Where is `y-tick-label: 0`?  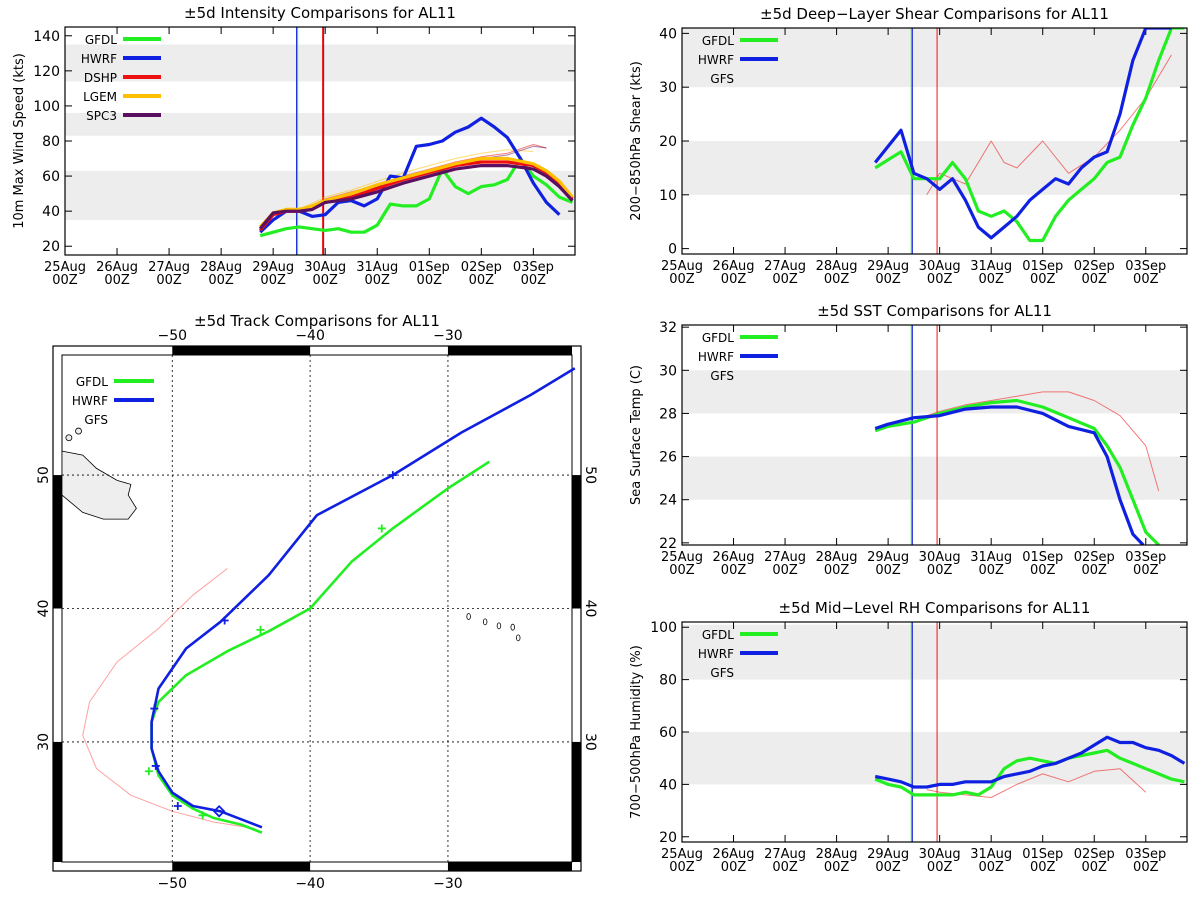
y-tick-label: 0 is located at coordinates (672, 250).